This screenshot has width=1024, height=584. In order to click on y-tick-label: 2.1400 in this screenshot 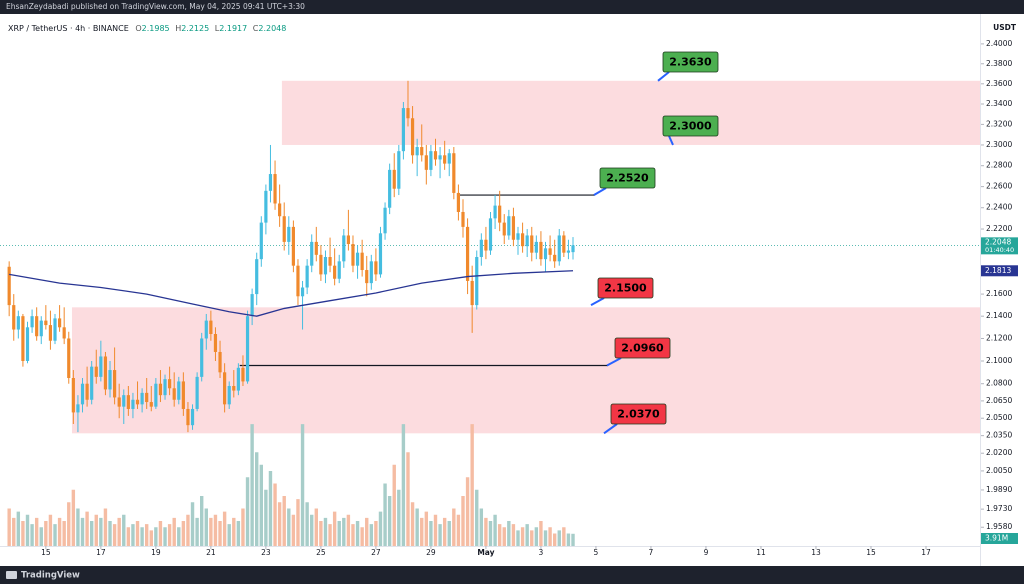, I will do `click(999, 315)`.